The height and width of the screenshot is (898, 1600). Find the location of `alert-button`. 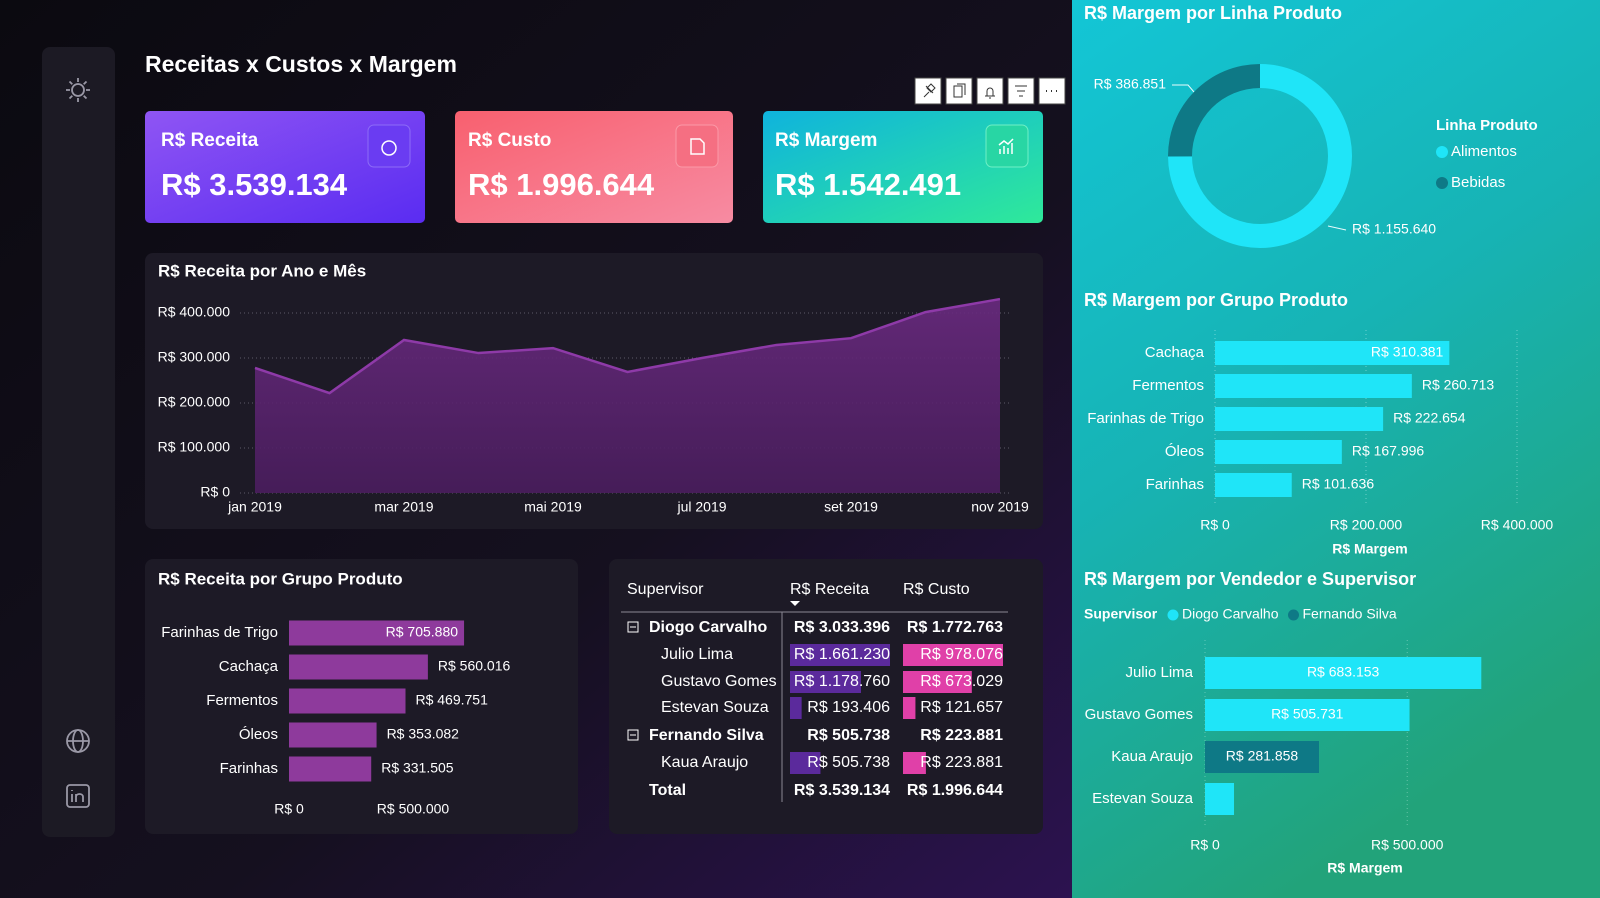

alert-button is located at coordinates (990, 91).